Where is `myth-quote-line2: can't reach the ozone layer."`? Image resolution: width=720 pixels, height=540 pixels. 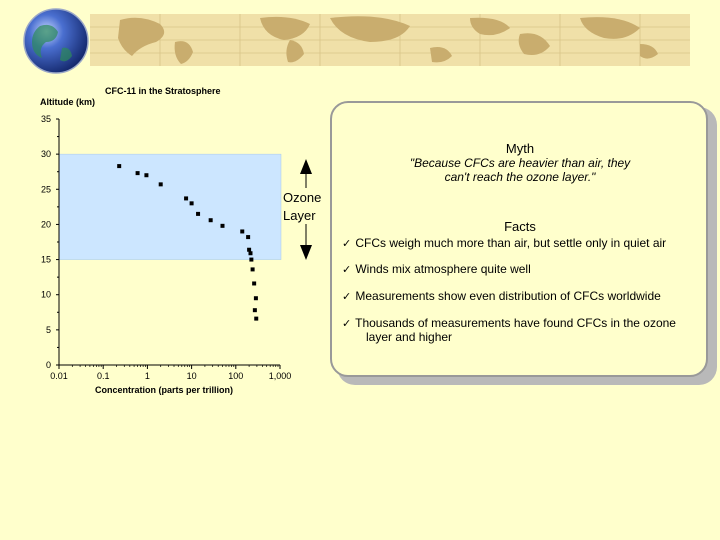
myth-quote-line2: can't reach the ozone layer." is located at coordinates (520, 177).